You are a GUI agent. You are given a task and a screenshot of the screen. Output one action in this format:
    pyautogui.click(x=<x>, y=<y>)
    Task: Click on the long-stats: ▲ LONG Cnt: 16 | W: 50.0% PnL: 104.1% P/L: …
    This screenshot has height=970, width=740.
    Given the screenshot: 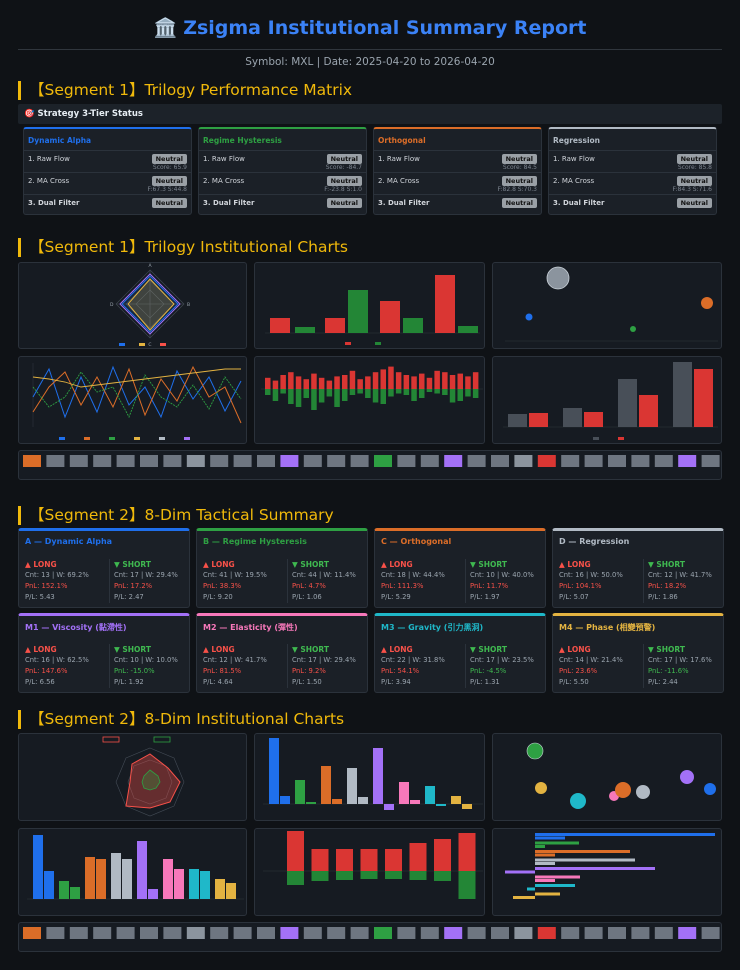 What is the action you would take?
    pyautogui.click(x=599, y=581)
    